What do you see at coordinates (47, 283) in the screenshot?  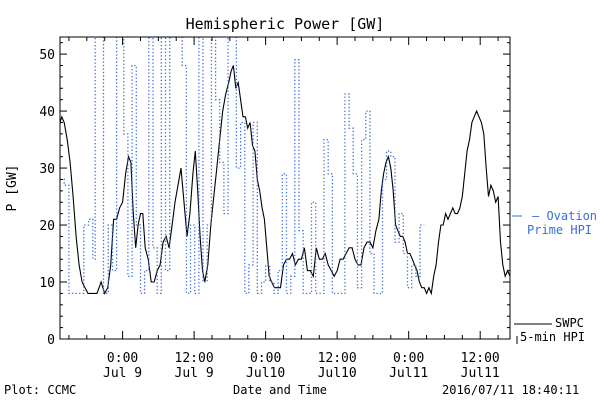 I see `y-tick-label: 10` at bounding box center [47, 283].